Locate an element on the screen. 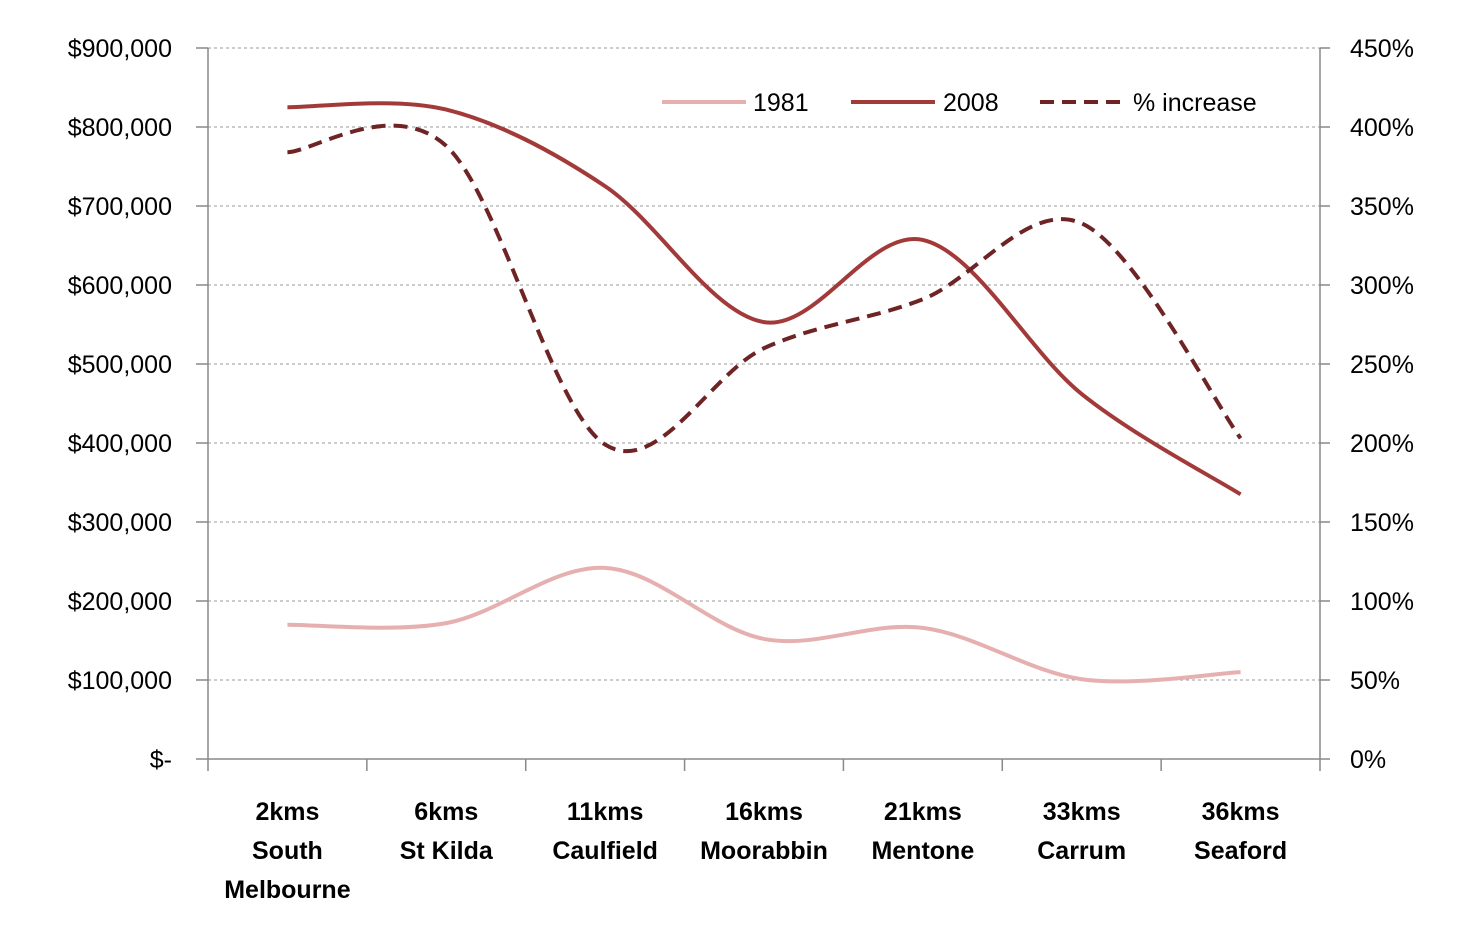 This screenshot has width=1479, height=946. category-label-line: 33kms is located at coordinates (1082, 812).